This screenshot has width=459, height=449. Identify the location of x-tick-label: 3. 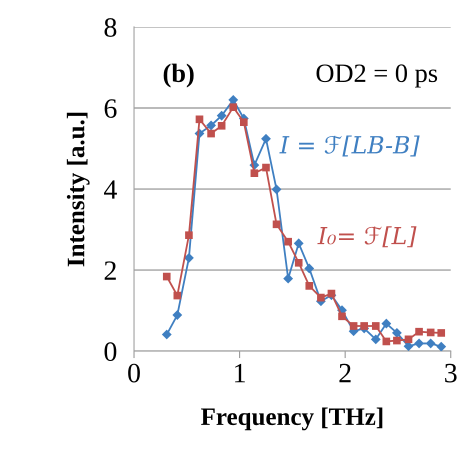
(451, 373).